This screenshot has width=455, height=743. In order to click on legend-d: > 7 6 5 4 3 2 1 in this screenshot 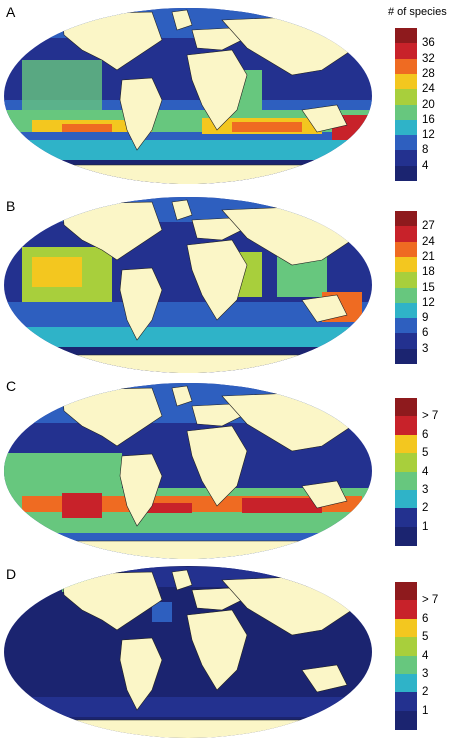, I will do `click(416, 656)`.